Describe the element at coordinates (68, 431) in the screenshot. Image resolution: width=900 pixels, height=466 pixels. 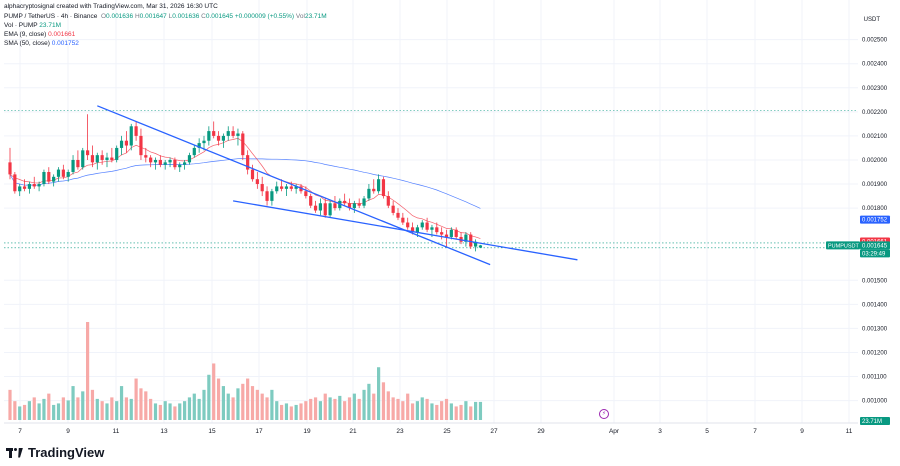
I see `x-tick-label: 9` at that location.